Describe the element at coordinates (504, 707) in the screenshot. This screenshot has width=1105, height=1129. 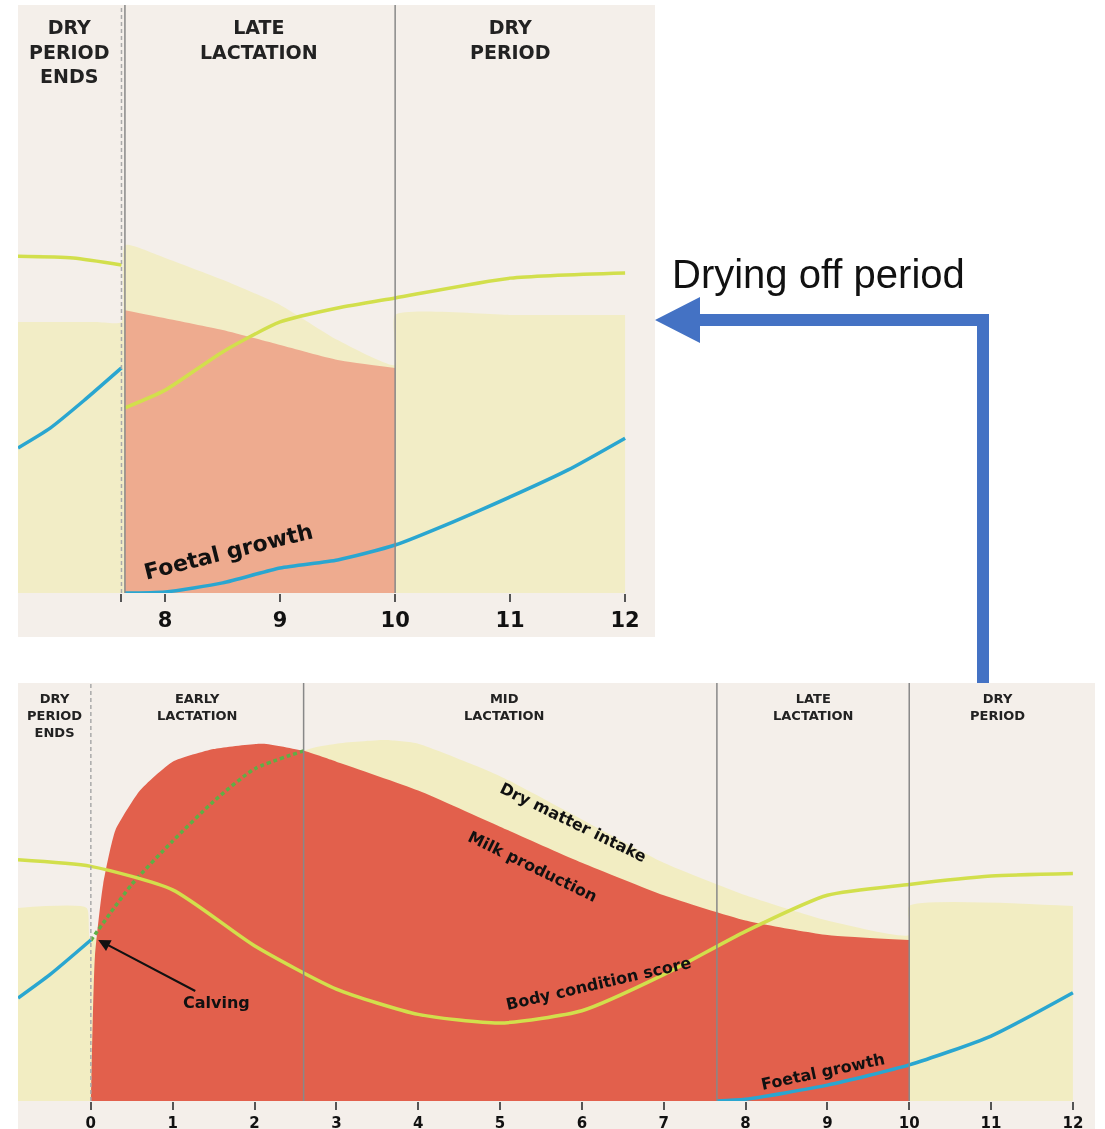
I see `text: MID LACTATION` at that location.